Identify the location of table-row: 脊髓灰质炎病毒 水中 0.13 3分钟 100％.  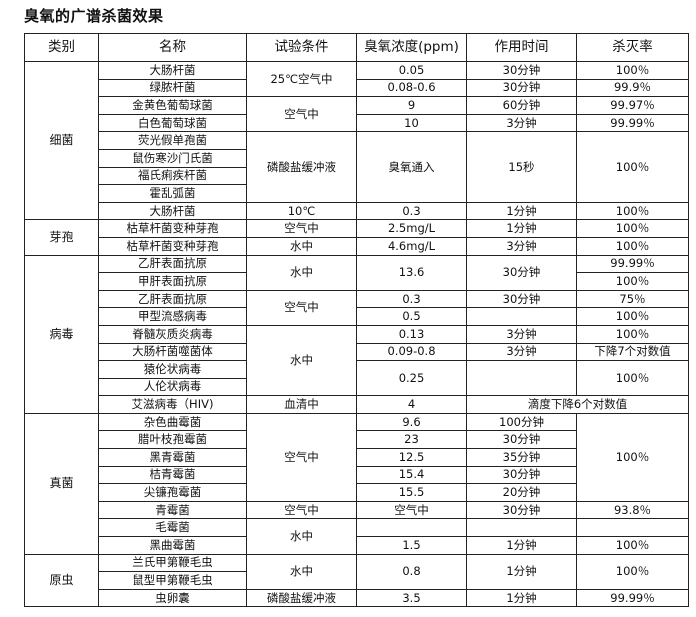
(357, 360).